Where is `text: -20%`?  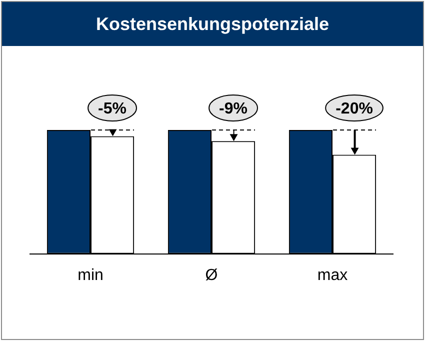
text: -20% is located at coordinates (354, 109).